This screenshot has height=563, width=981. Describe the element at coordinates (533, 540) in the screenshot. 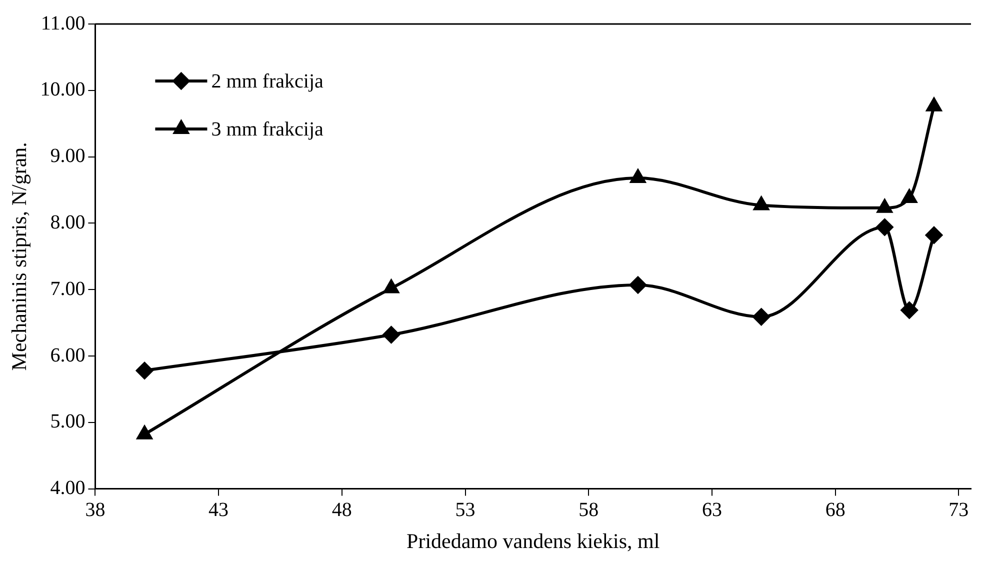

I see `x-axis-title: Pridedamo vandens kiekis, ml` at that location.